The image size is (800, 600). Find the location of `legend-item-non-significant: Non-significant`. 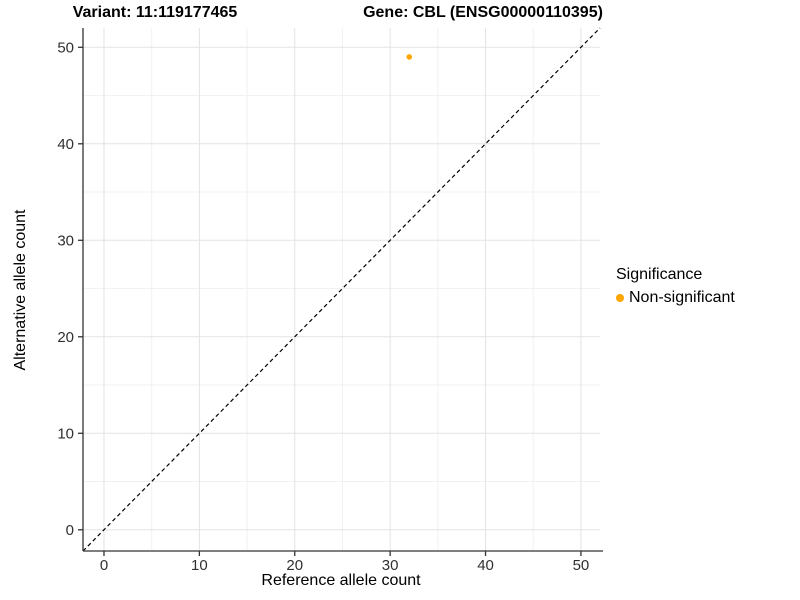

legend-item-non-significant: Non-significant is located at coordinates (675, 298).